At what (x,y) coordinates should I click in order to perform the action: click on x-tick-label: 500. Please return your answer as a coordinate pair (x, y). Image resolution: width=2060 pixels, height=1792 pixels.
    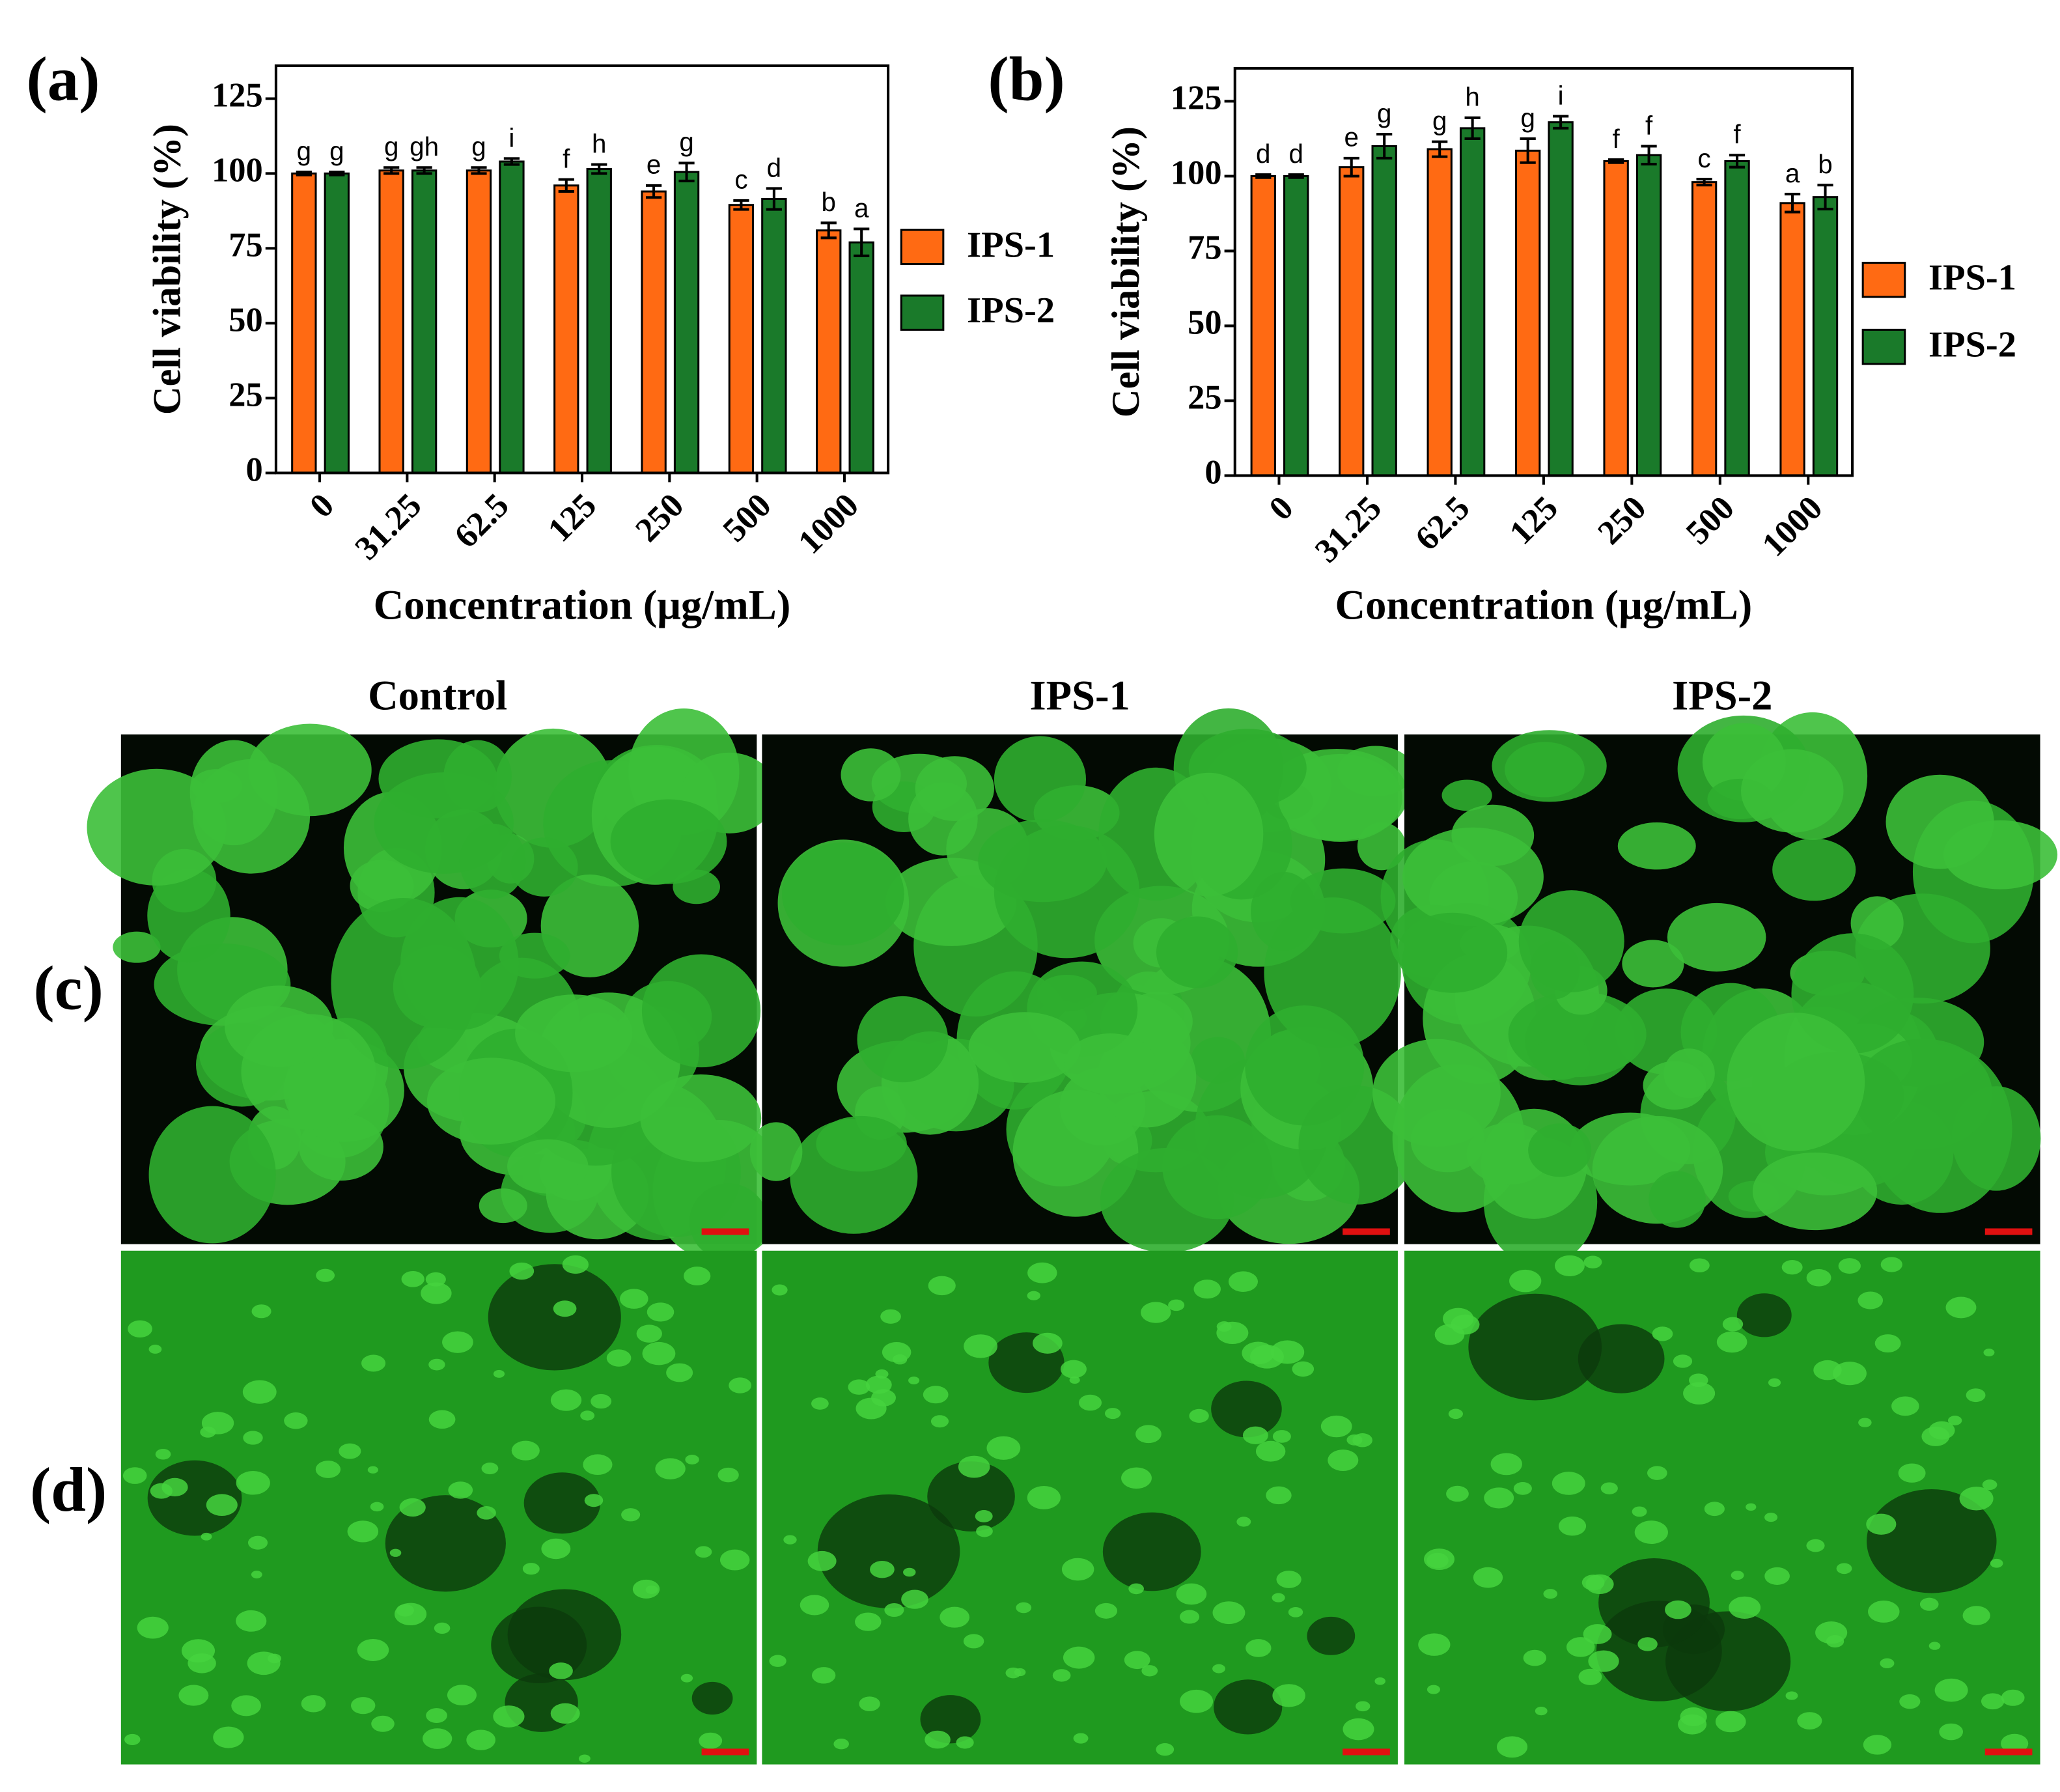
    Looking at the image, I should click on (1710, 521).